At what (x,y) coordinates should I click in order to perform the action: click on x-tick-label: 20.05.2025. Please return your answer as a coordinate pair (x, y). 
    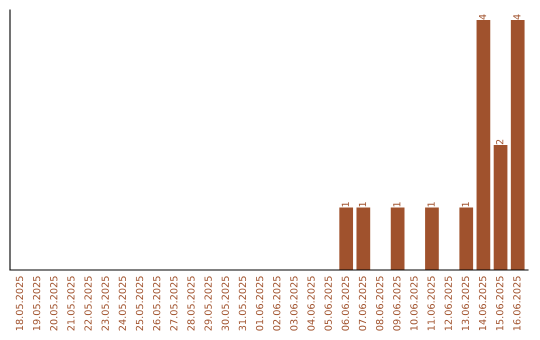
    Looking at the image, I should click on (54, 303).